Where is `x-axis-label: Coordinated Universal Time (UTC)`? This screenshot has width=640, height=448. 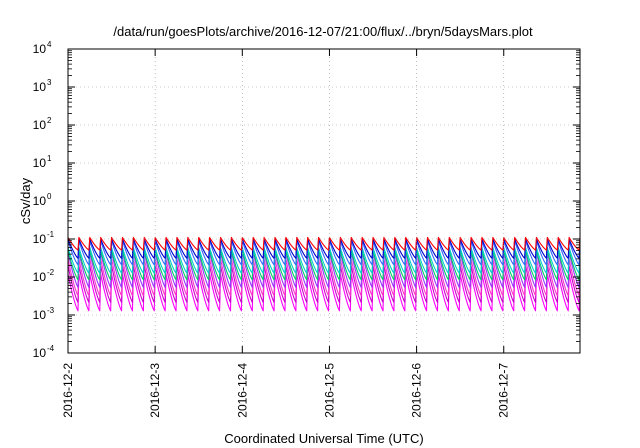
x-axis-label: Coordinated Universal Time (UTC) is located at coordinates (323, 438).